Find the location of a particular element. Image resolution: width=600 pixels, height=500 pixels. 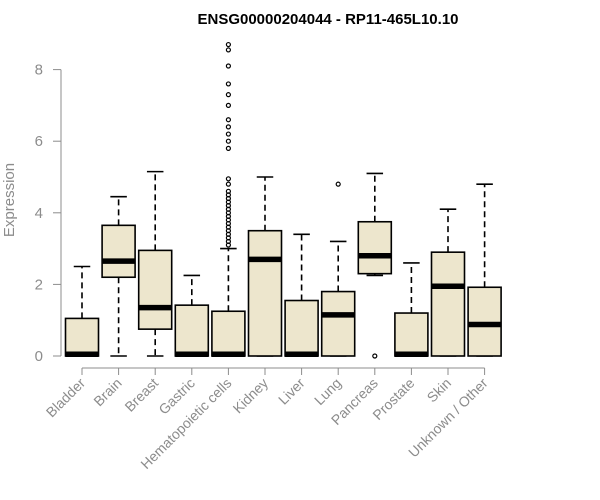

y-tick-label: 2 is located at coordinates (39, 284).